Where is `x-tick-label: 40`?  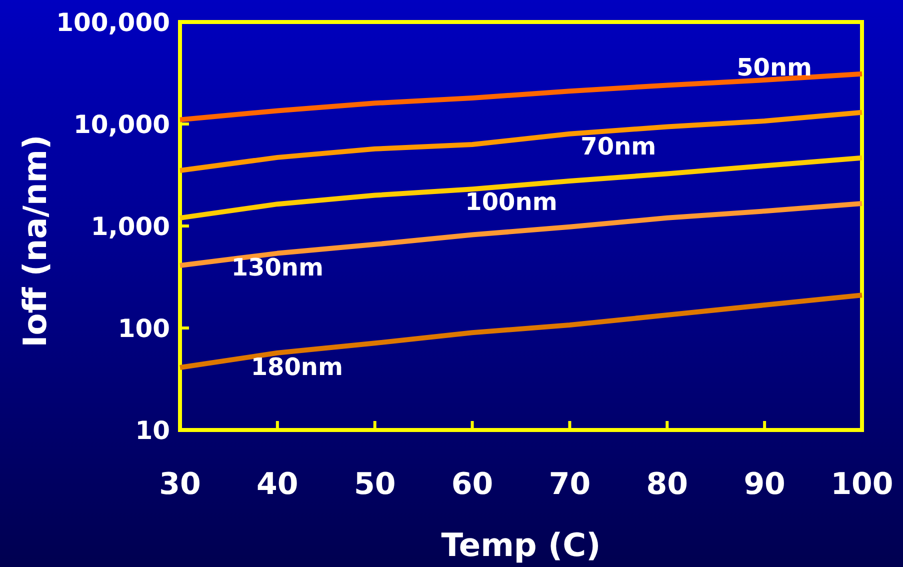
x-tick-label: 40 is located at coordinates (277, 484).